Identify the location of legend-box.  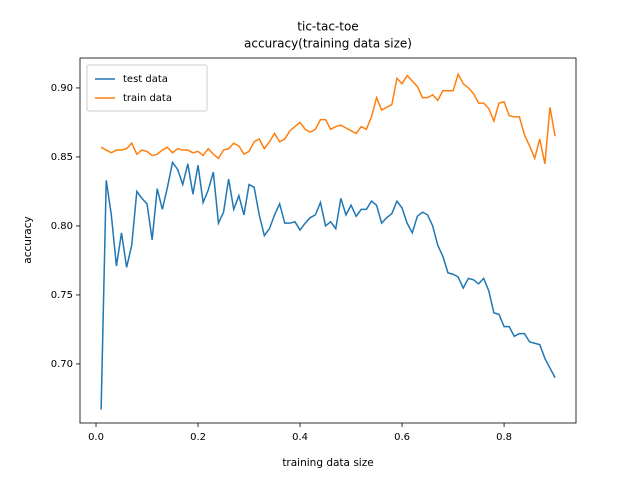
(147, 88).